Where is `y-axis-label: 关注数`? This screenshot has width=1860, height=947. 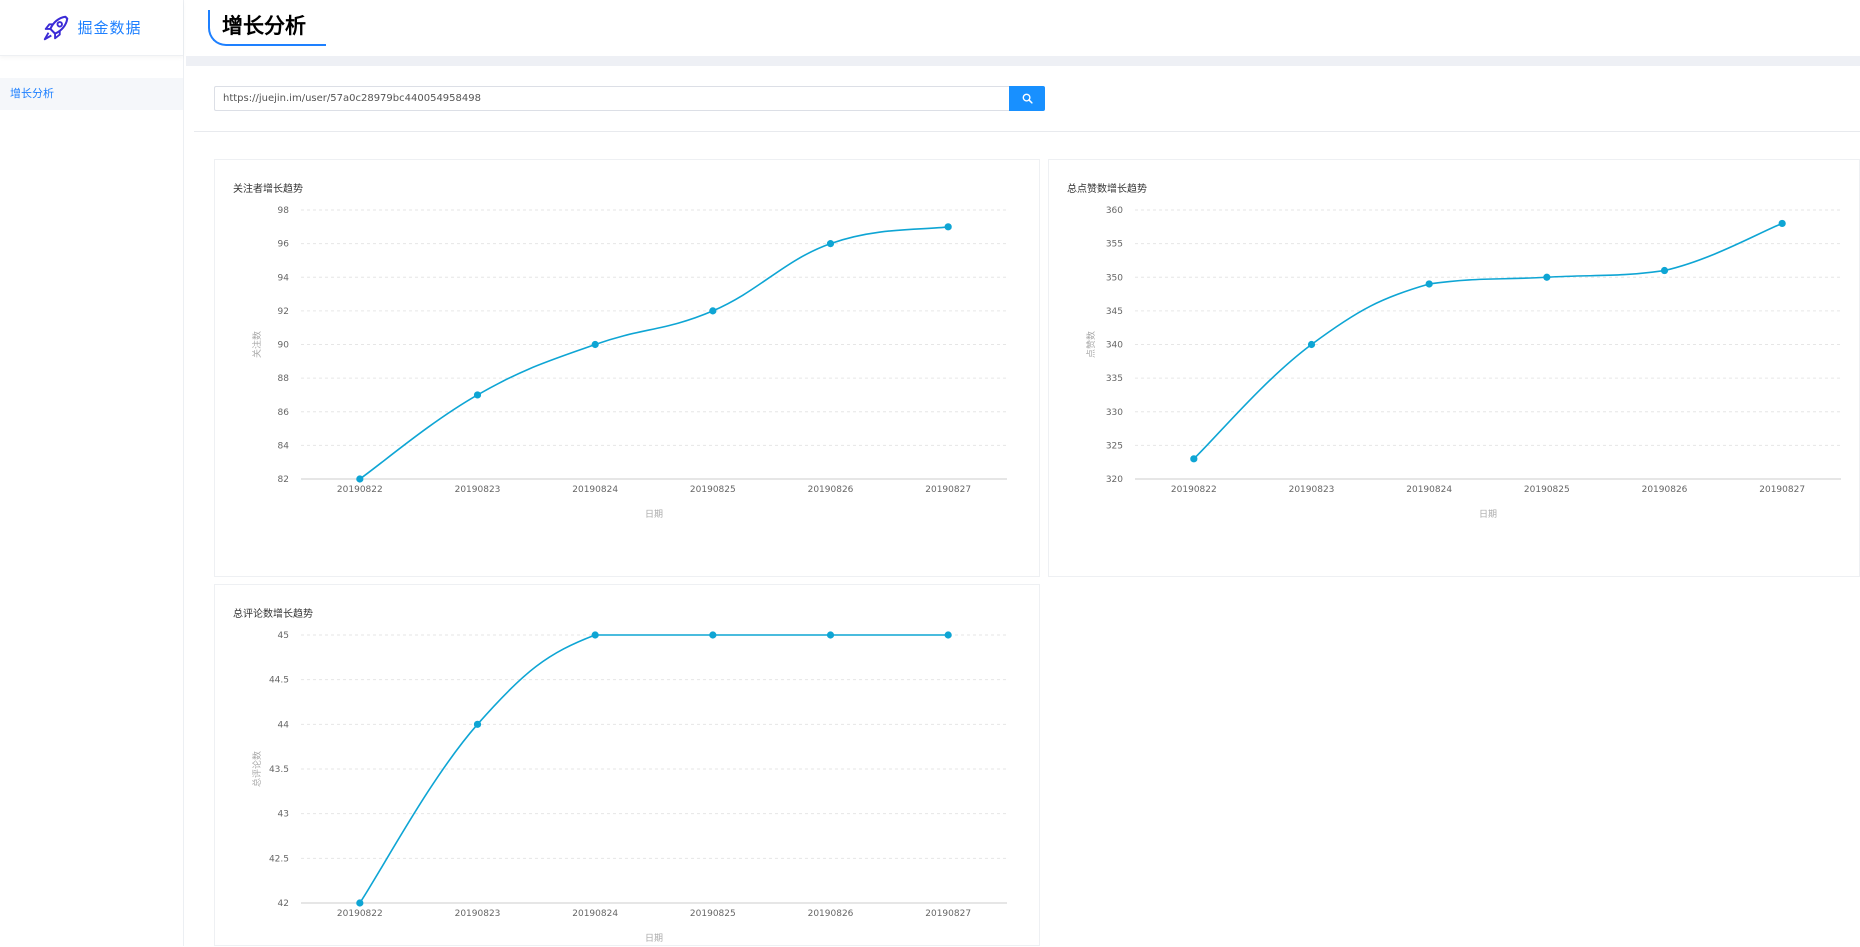 y-axis-label: 关注数 is located at coordinates (257, 344).